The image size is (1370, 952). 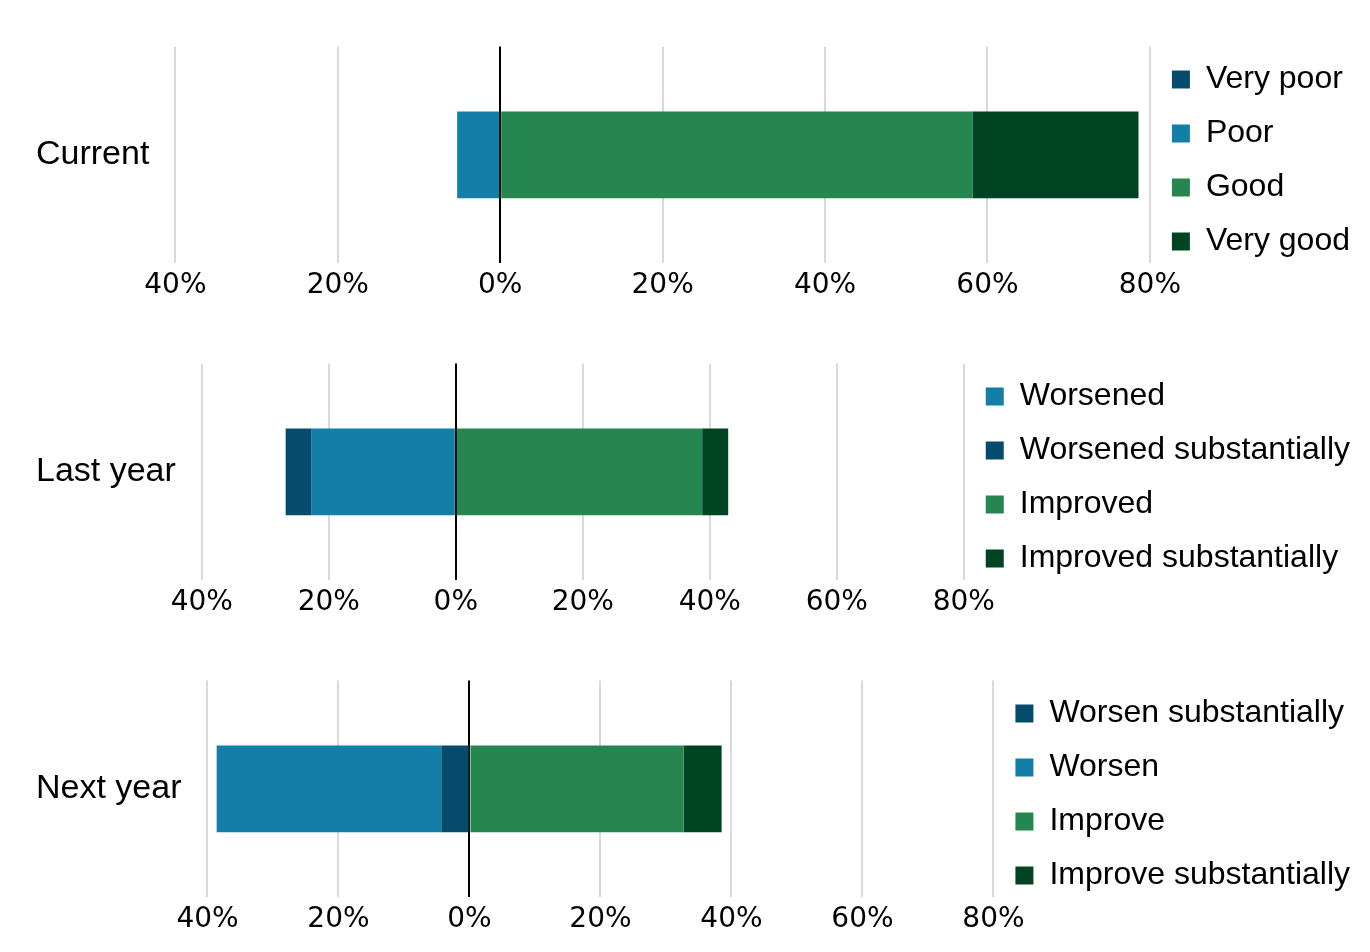 I want to click on y-tick-label: Last year, so click(x=105, y=469).